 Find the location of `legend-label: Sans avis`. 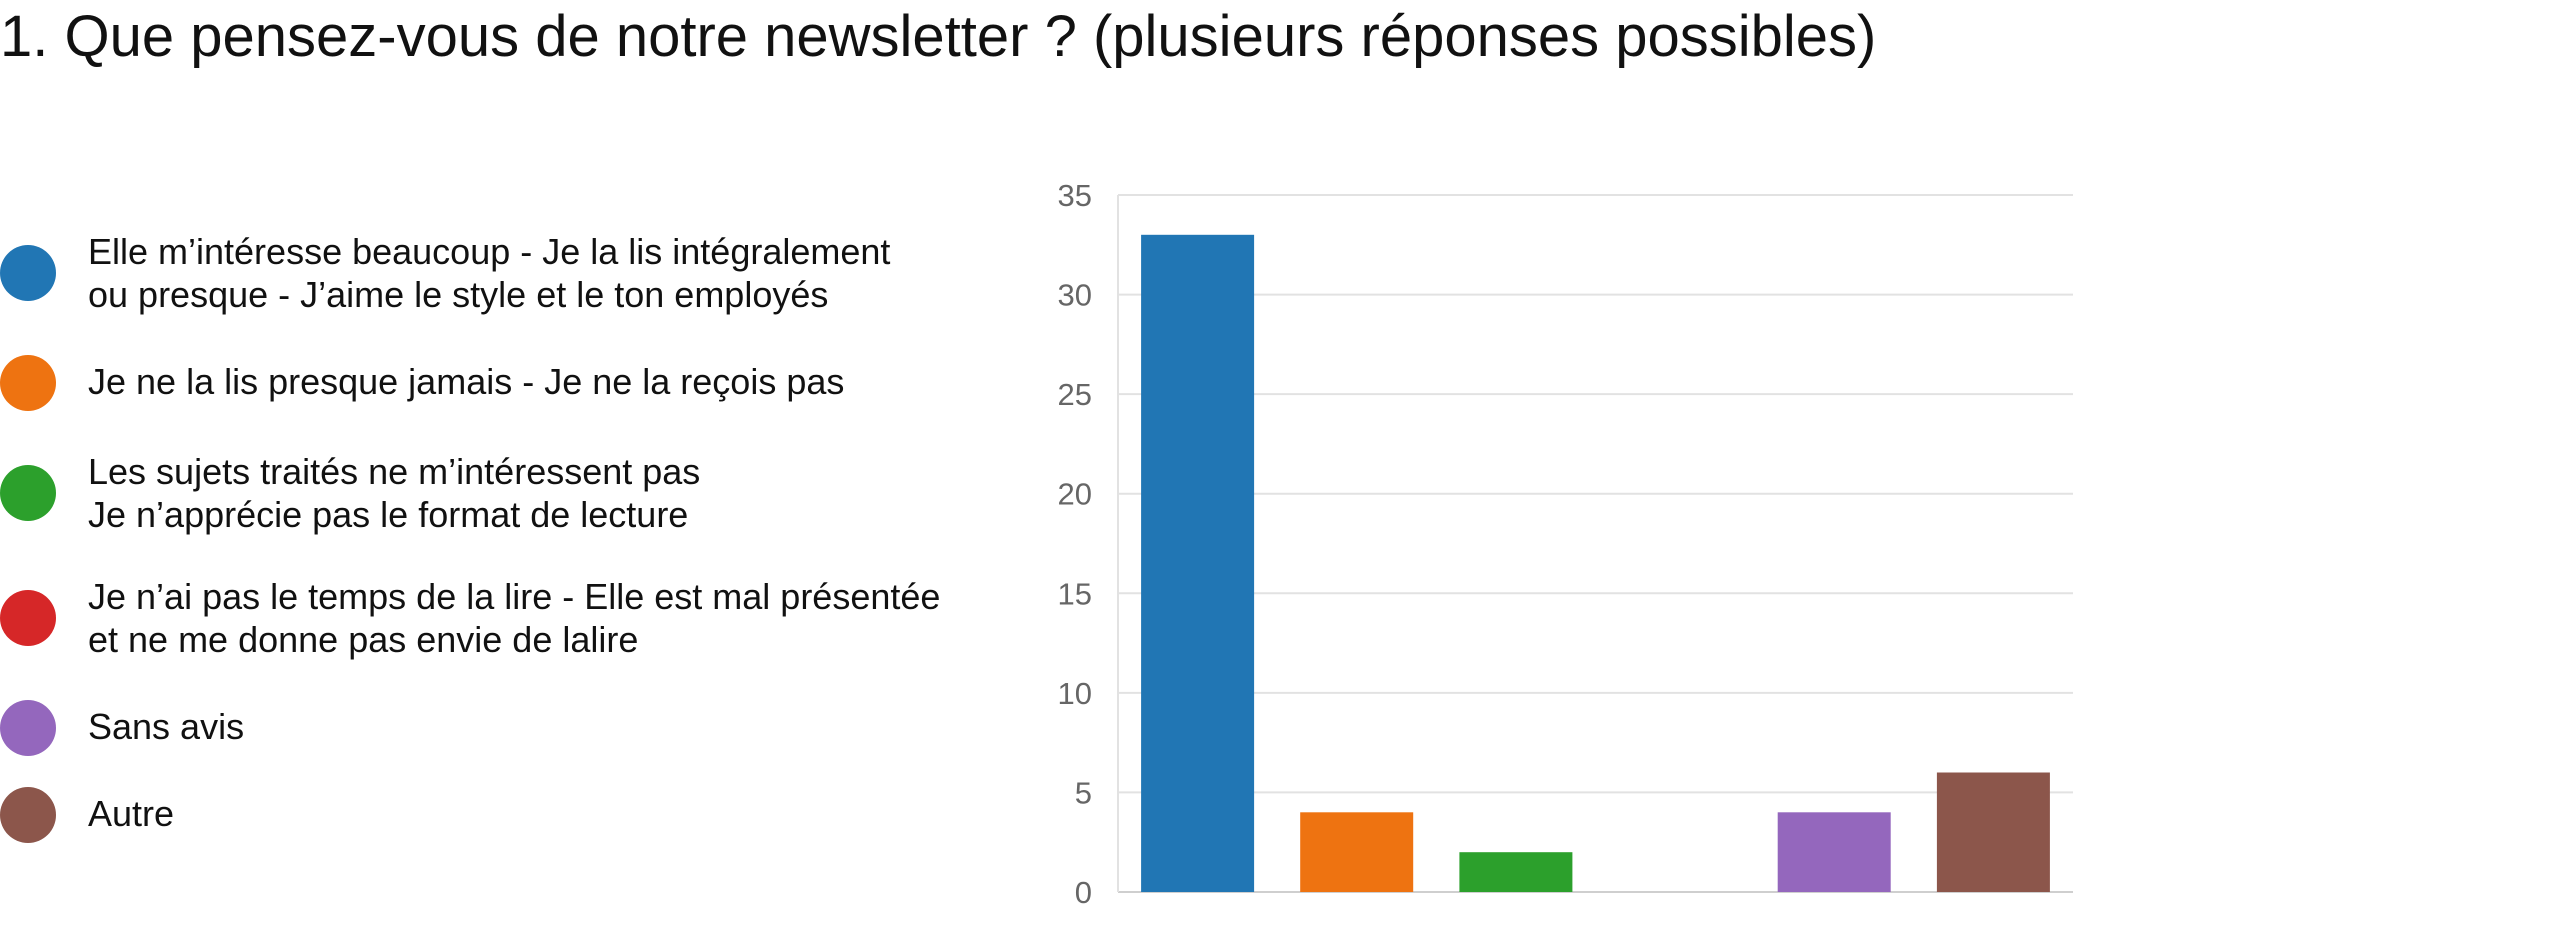

legend-label: Sans avis is located at coordinates (166, 726).